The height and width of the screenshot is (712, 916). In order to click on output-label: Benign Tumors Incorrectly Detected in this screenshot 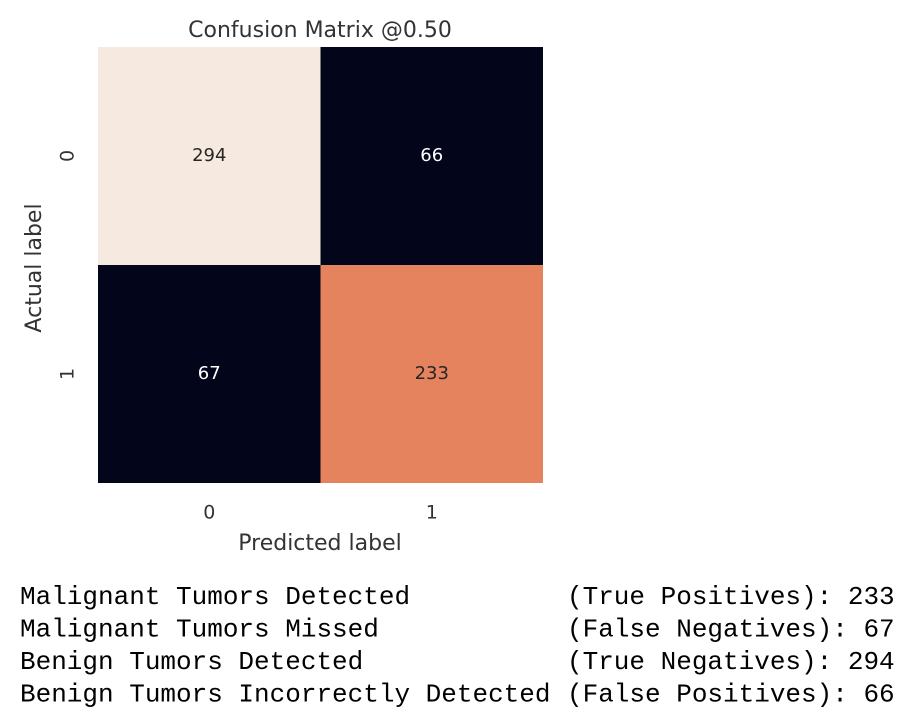, I will do `click(285, 694)`.